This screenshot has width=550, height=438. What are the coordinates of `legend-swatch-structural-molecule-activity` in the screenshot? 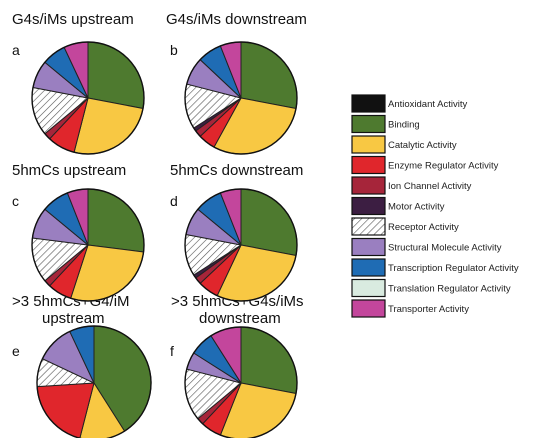 It's located at (368, 247).